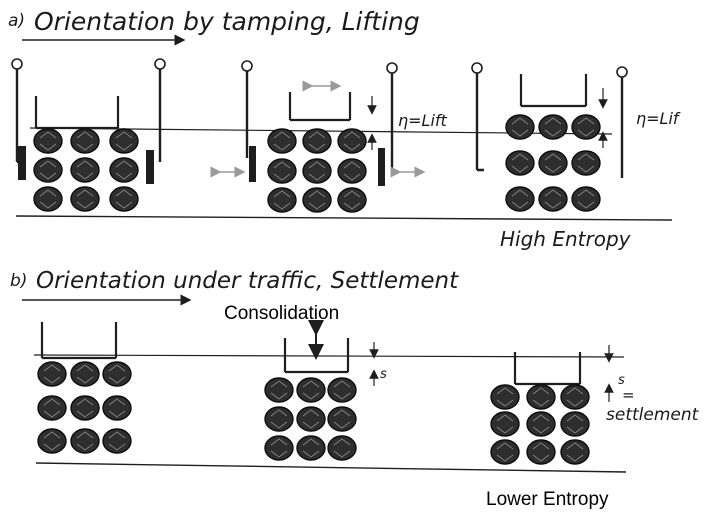 The width and height of the screenshot is (712, 514). I want to click on settlement-equals: =, so click(628, 395).